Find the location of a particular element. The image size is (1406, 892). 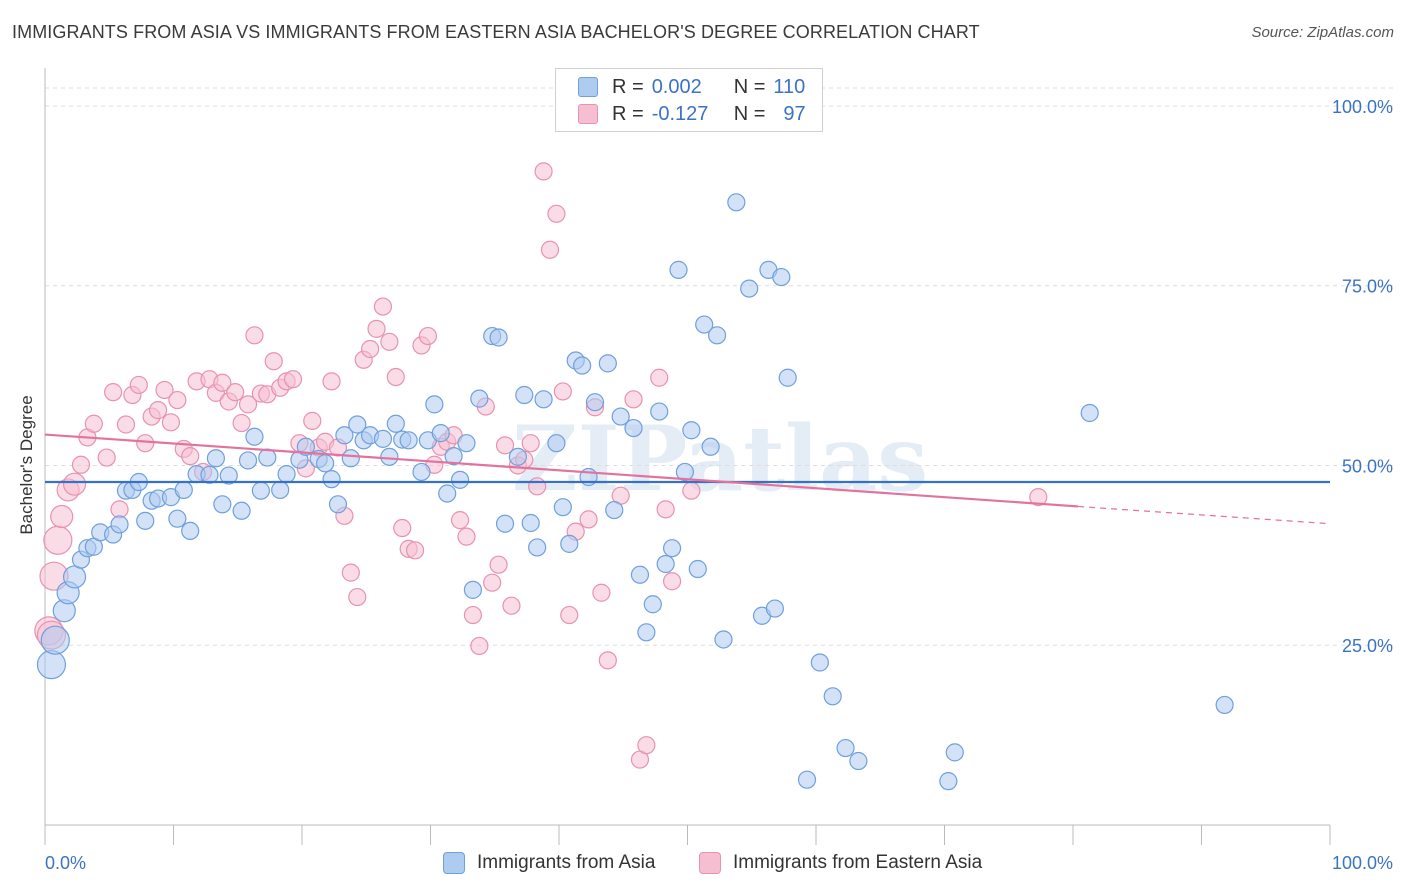

legend-row-eastern-asia: R = -0.127 N = 97 is located at coordinates (692, 114).